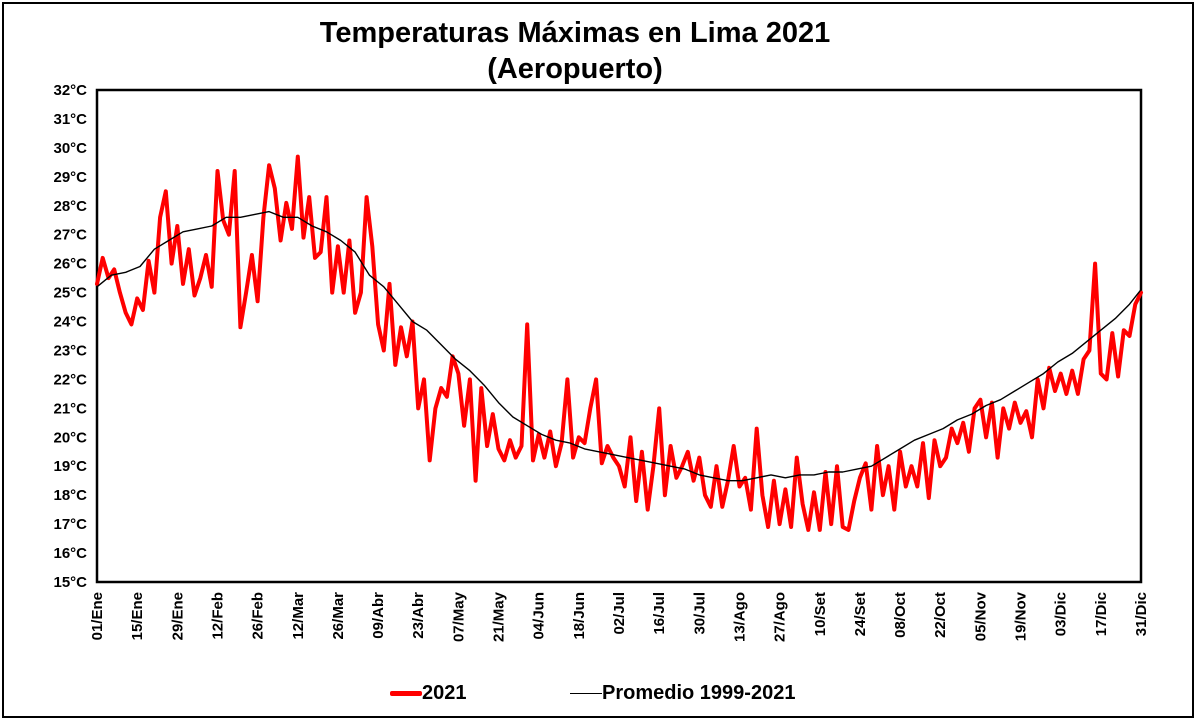 The height and width of the screenshot is (724, 1200). Describe the element at coordinates (406, 693) in the screenshot. I see `legend-swatch-2021` at that location.